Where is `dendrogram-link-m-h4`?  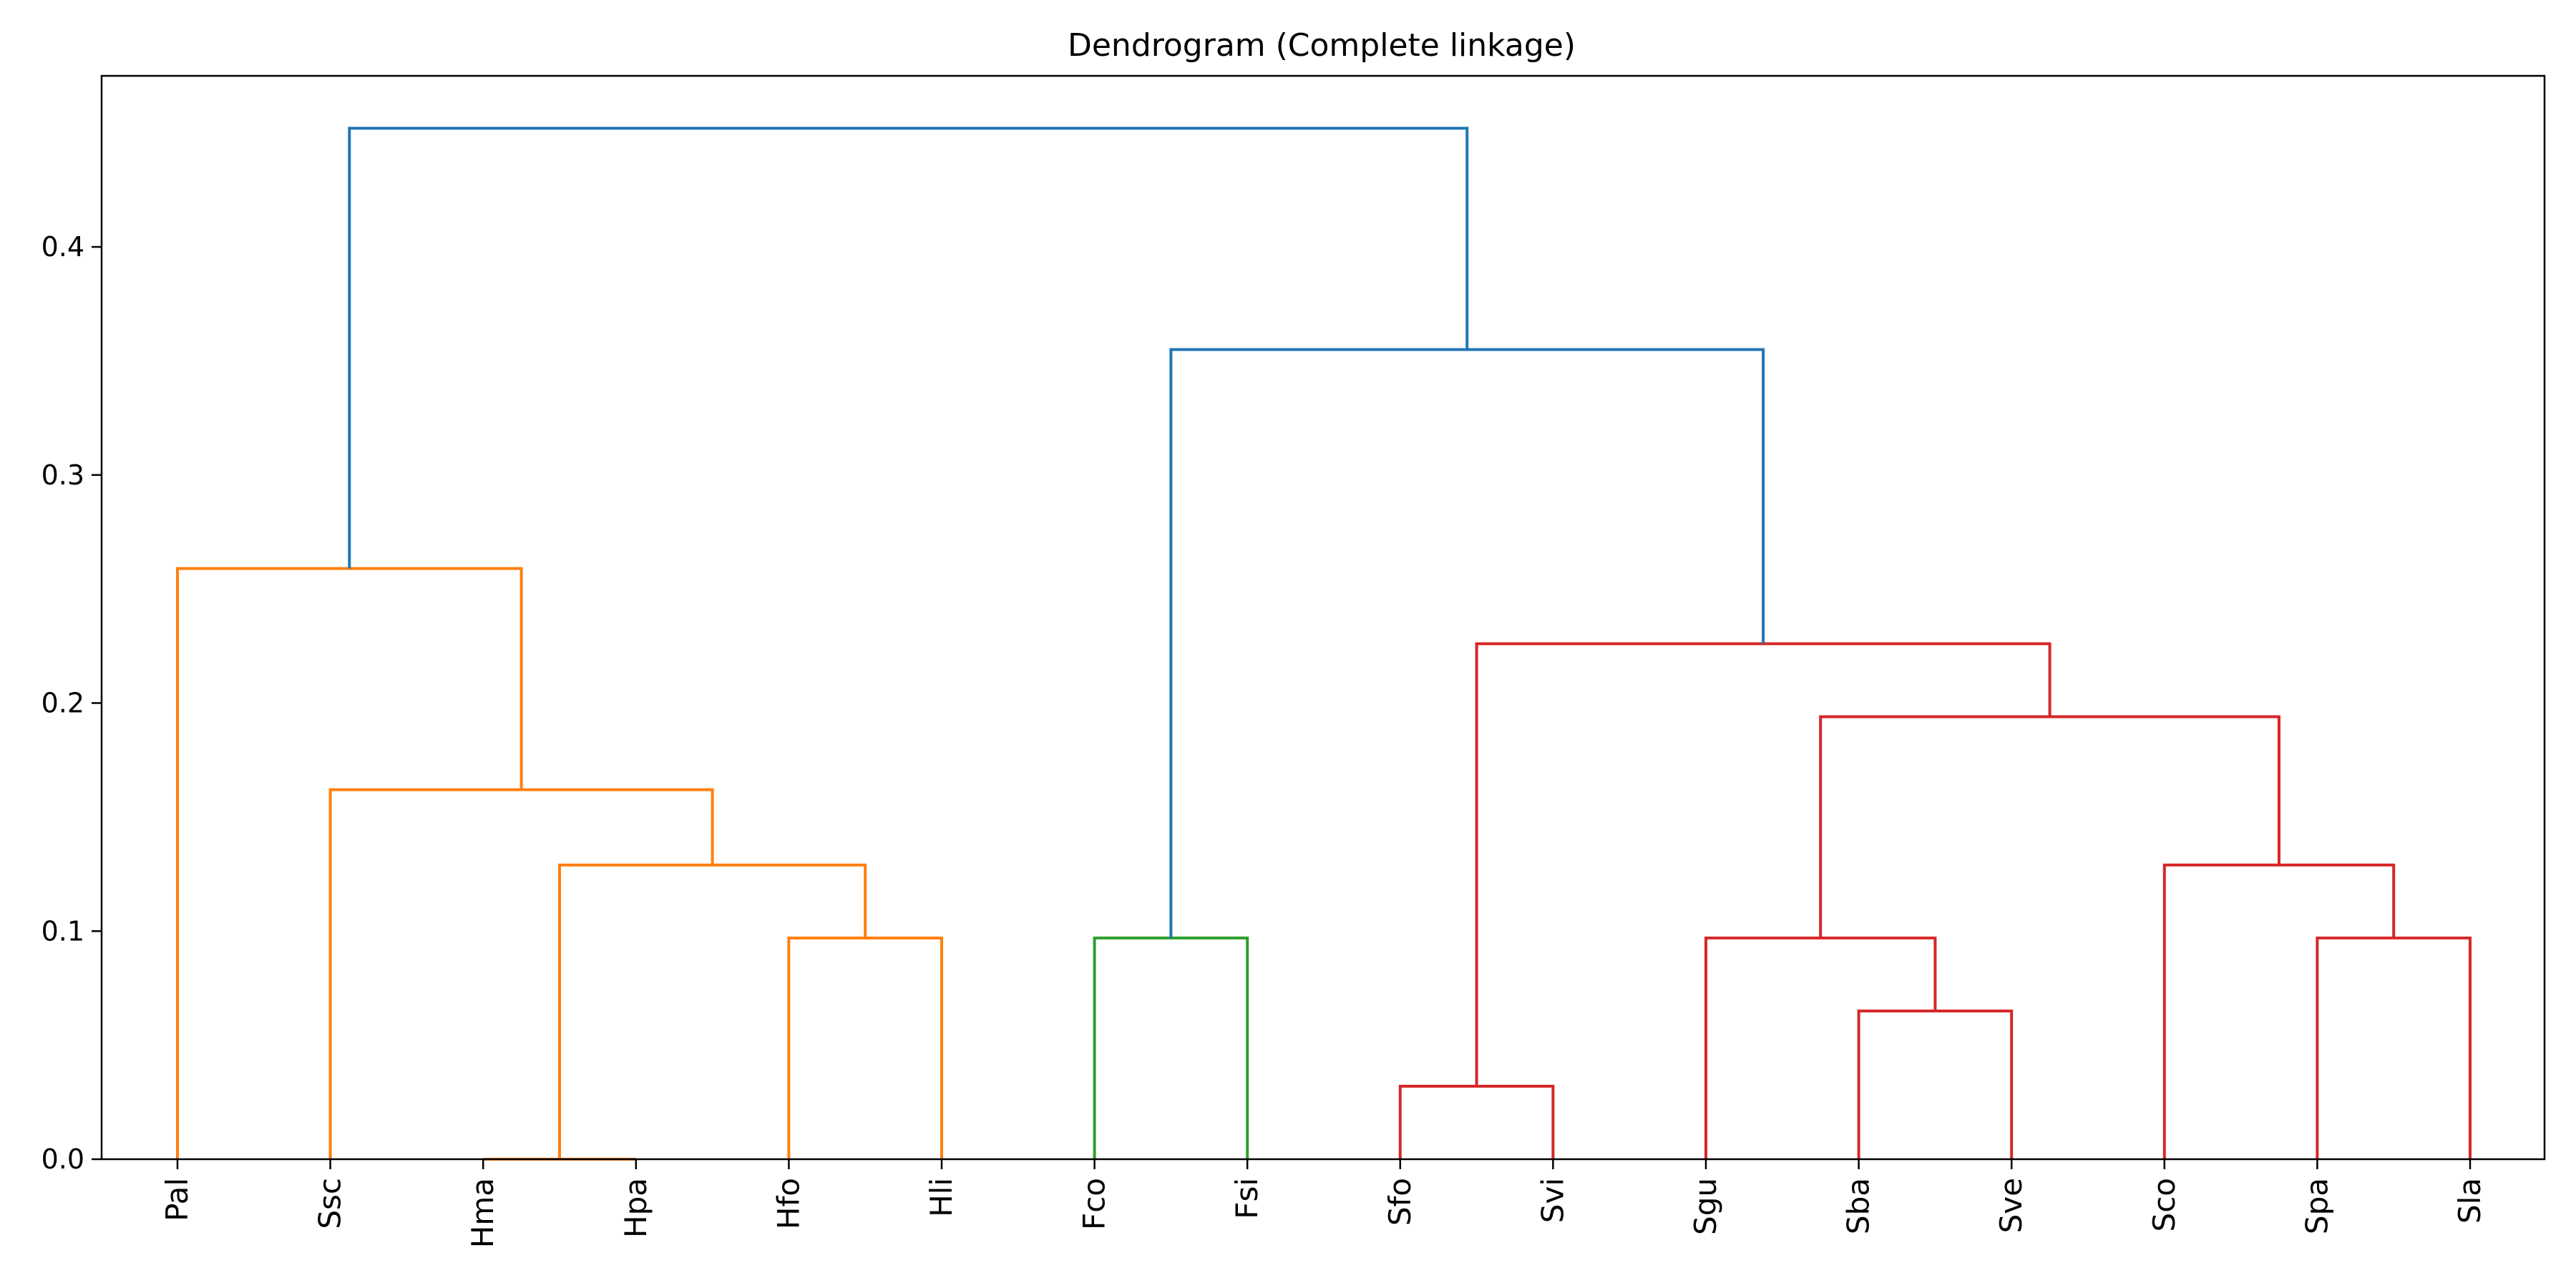 dendrogram-link-m-h4 is located at coordinates (712, 1011).